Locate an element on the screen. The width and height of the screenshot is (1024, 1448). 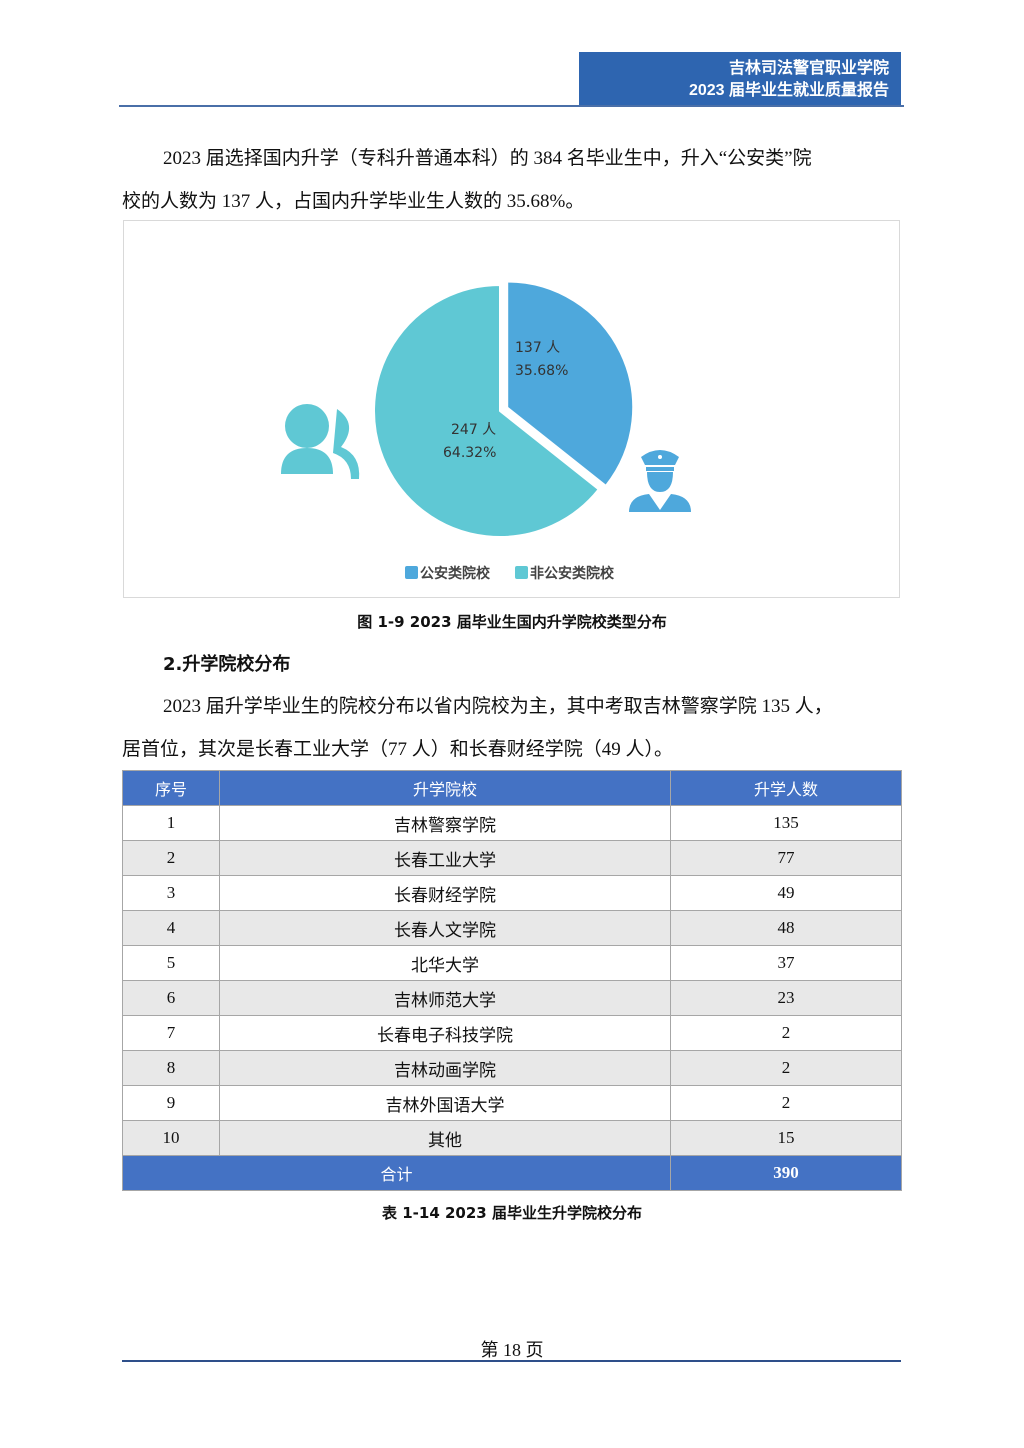
pie-chart: 137 人 35.68% 247 人 64.32% 公安类院校 非公安类院校 is located at coordinates (486, 431).